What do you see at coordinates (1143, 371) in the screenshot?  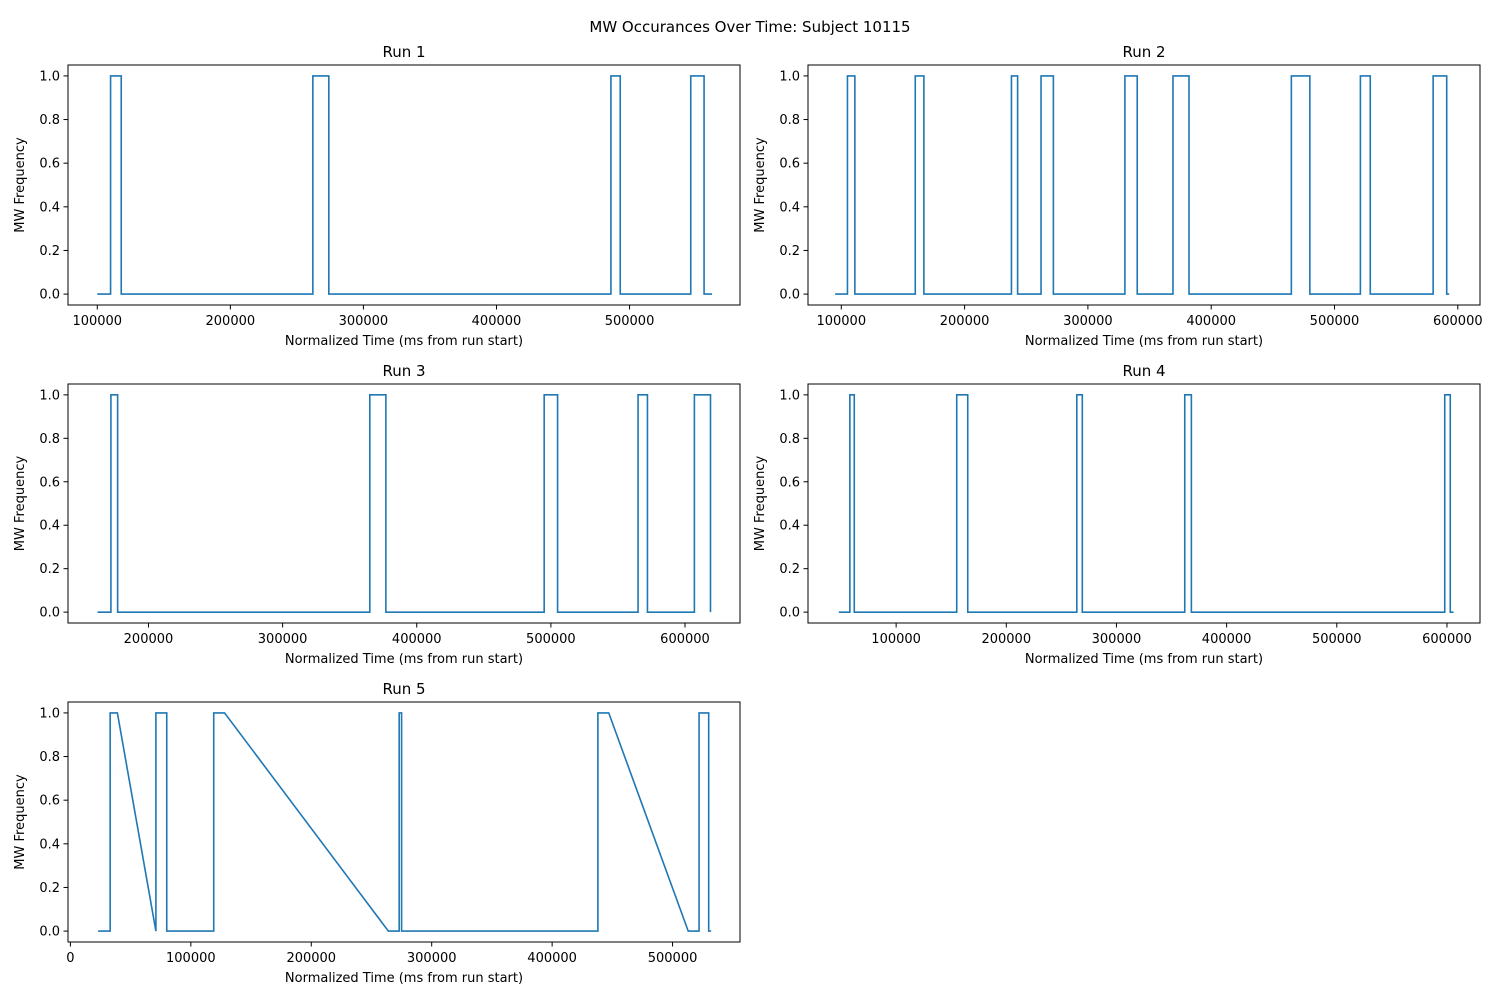 I see `subplot-title: Run 4` at bounding box center [1143, 371].